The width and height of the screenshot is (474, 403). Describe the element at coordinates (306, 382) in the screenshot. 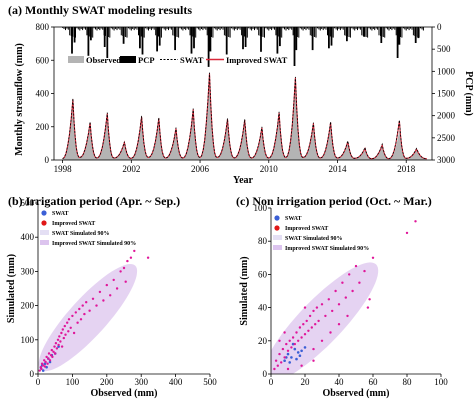

I see `panel-c-x-tick-label: 20` at that location.